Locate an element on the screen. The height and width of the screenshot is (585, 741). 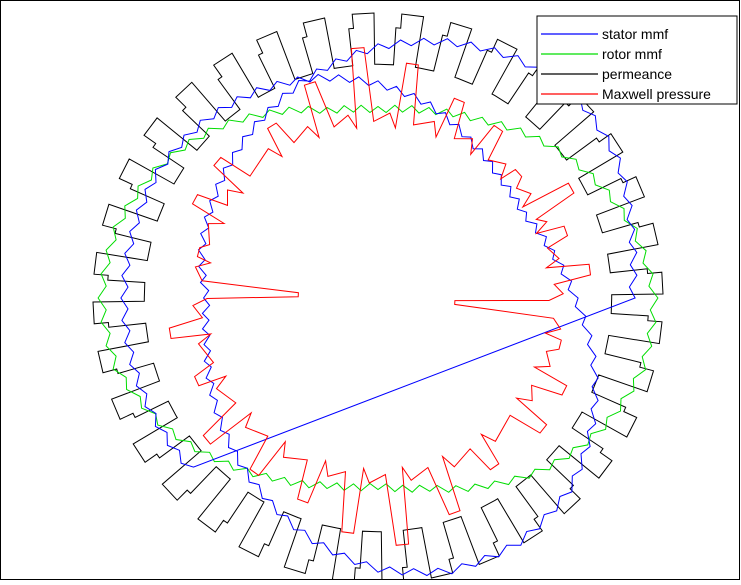
legend-entry-permeance: permeance is located at coordinates (606, 74).